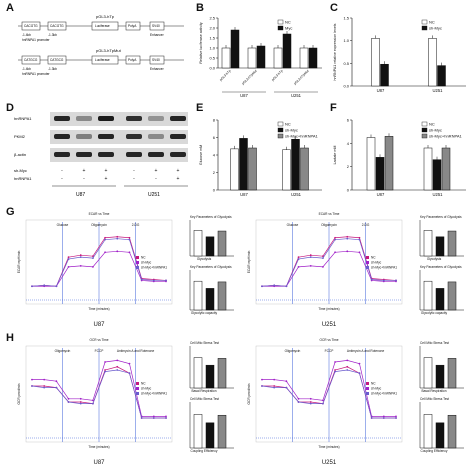  What do you see at coordinates (57, 60) in the screenshot?
I see `construct2-box-2: CATGCG` at bounding box center [57, 60].